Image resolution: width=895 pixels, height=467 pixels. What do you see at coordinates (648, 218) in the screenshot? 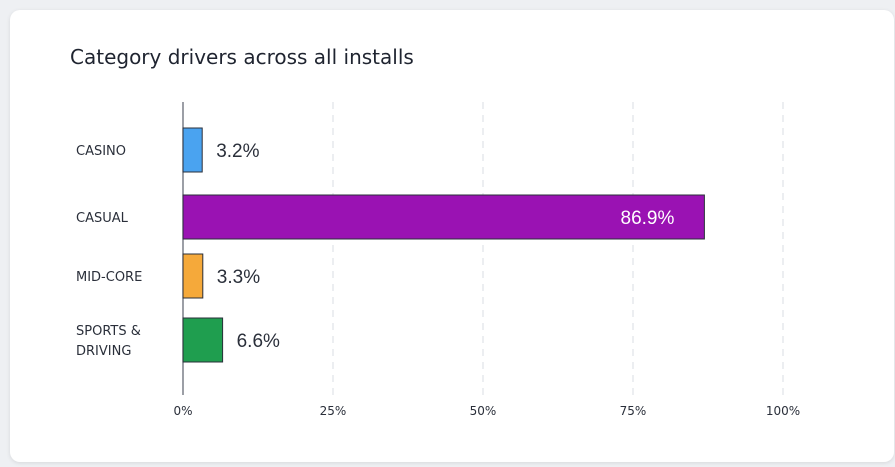
I see `value-label-1: 86.9%` at bounding box center [648, 218].